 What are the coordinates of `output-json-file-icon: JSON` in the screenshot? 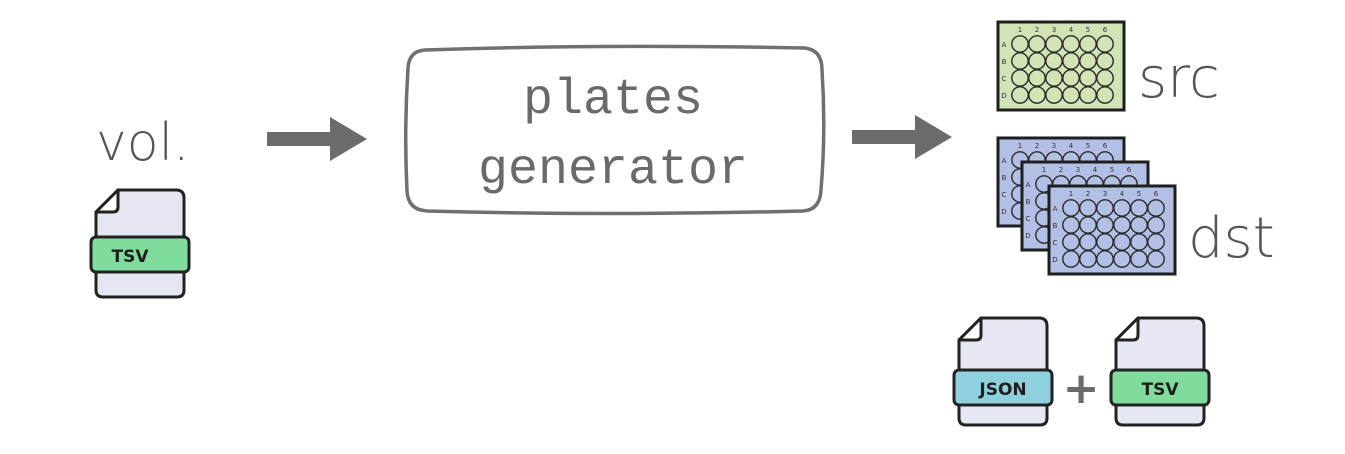 It's located at (1003, 371).